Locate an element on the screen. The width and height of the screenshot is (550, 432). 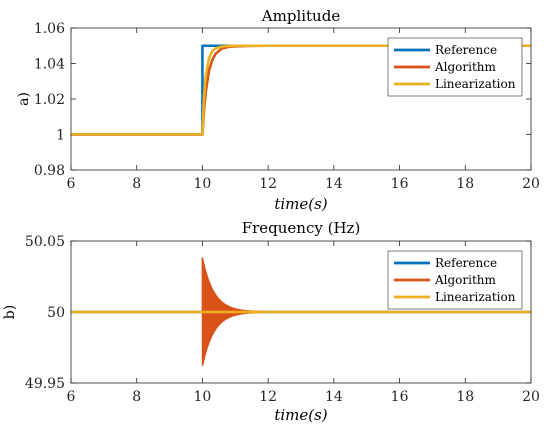
frequency-ytick-label: 50.05 is located at coordinates (45, 242).